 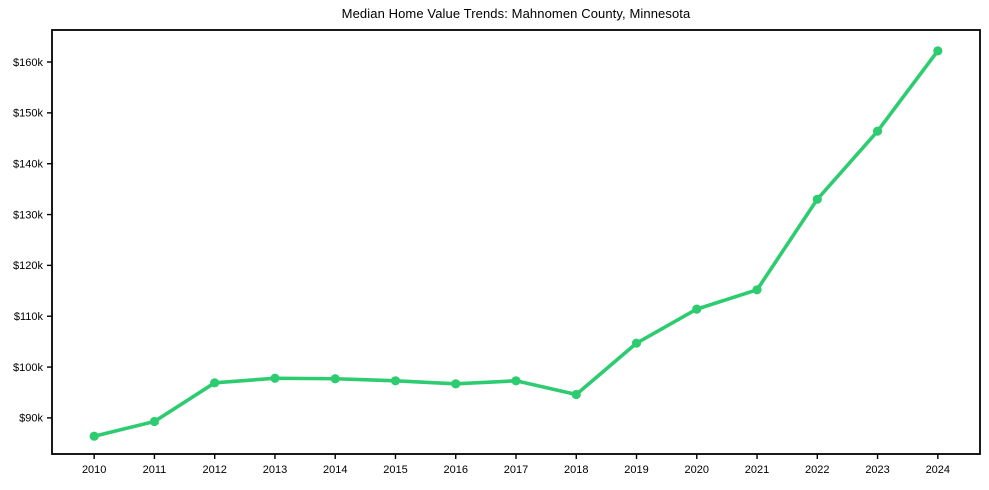 What do you see at coordinates (154, 421) in the screenshot?
I see `data-point-2011` at bounding box center [154, 421].